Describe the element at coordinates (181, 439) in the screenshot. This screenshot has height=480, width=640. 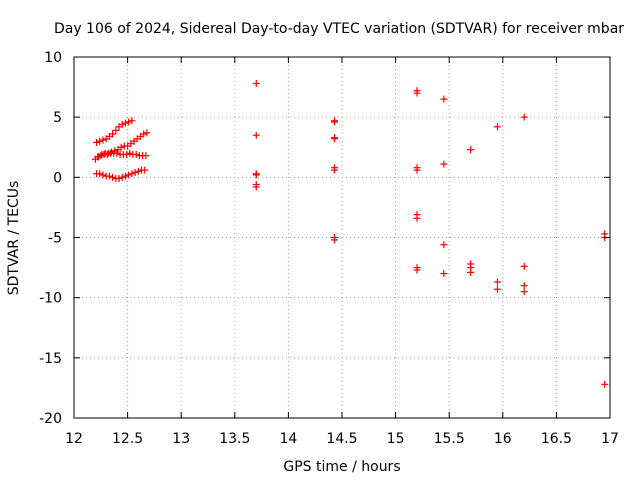
I see `x-tick-label: 13` at that location.